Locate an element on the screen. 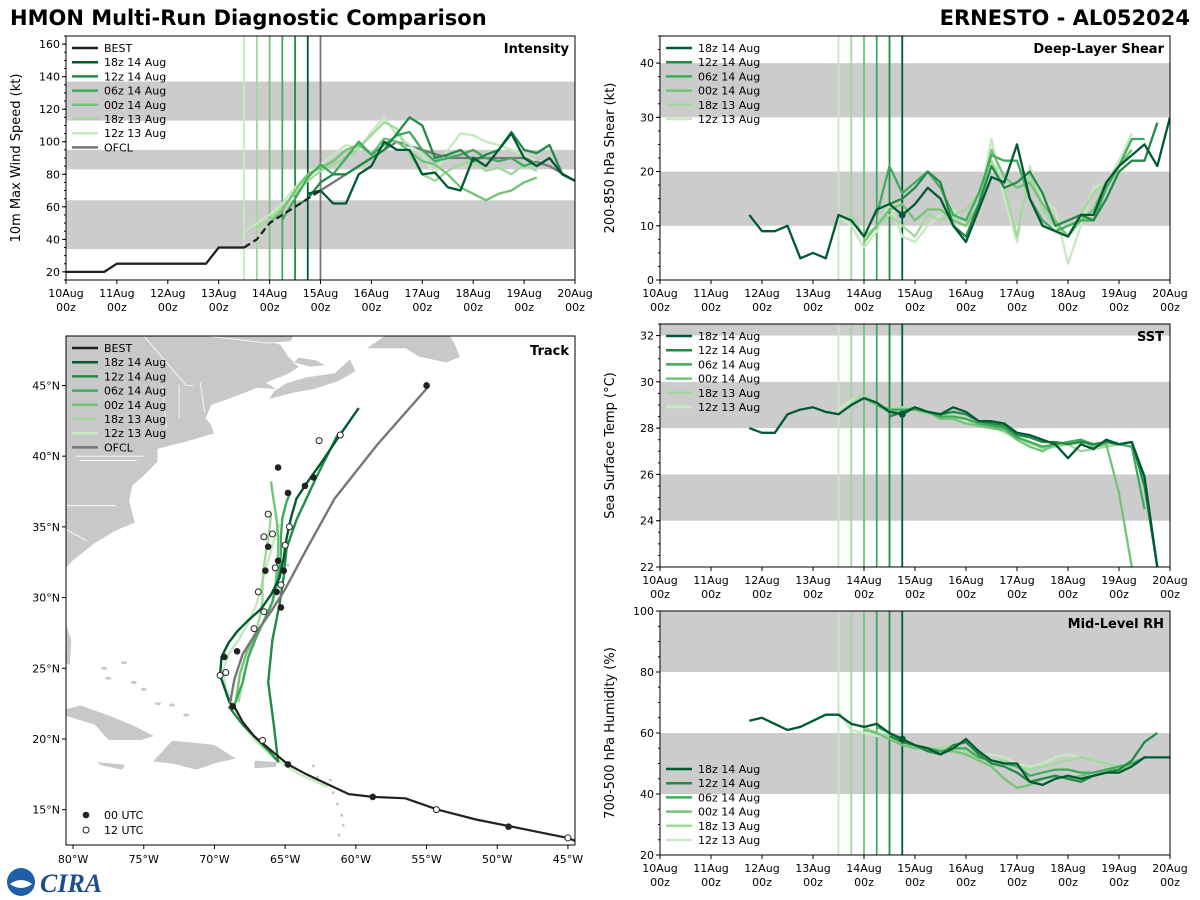 The width and height of the screenshot is (1200, 900). series-line-12z-14-aug is located at coordinates (1024, 180).